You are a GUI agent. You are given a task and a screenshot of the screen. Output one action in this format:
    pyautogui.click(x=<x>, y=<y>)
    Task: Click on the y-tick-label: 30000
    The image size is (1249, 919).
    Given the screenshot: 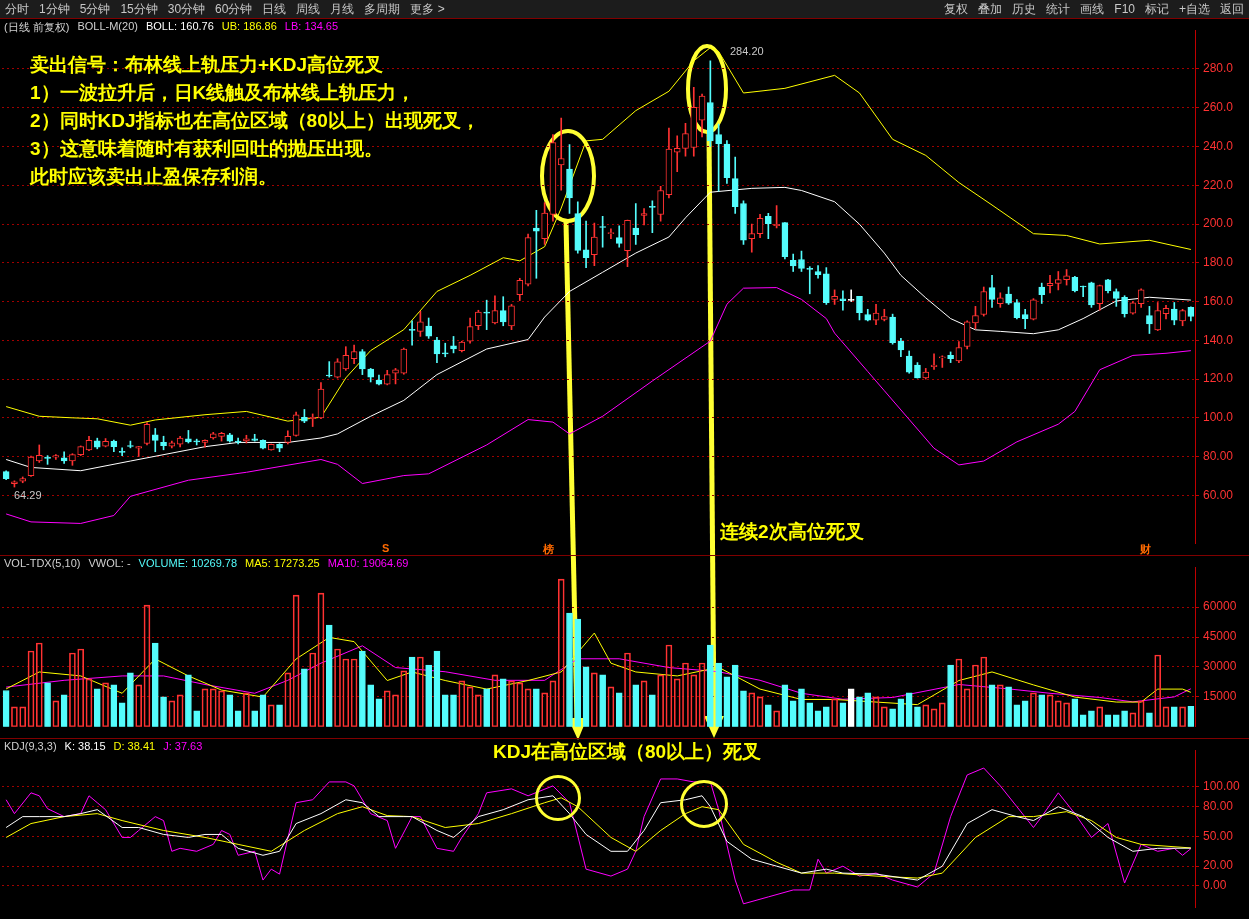 What is the action you would take?
    pyautogui.click(x=1220, y=666)
    